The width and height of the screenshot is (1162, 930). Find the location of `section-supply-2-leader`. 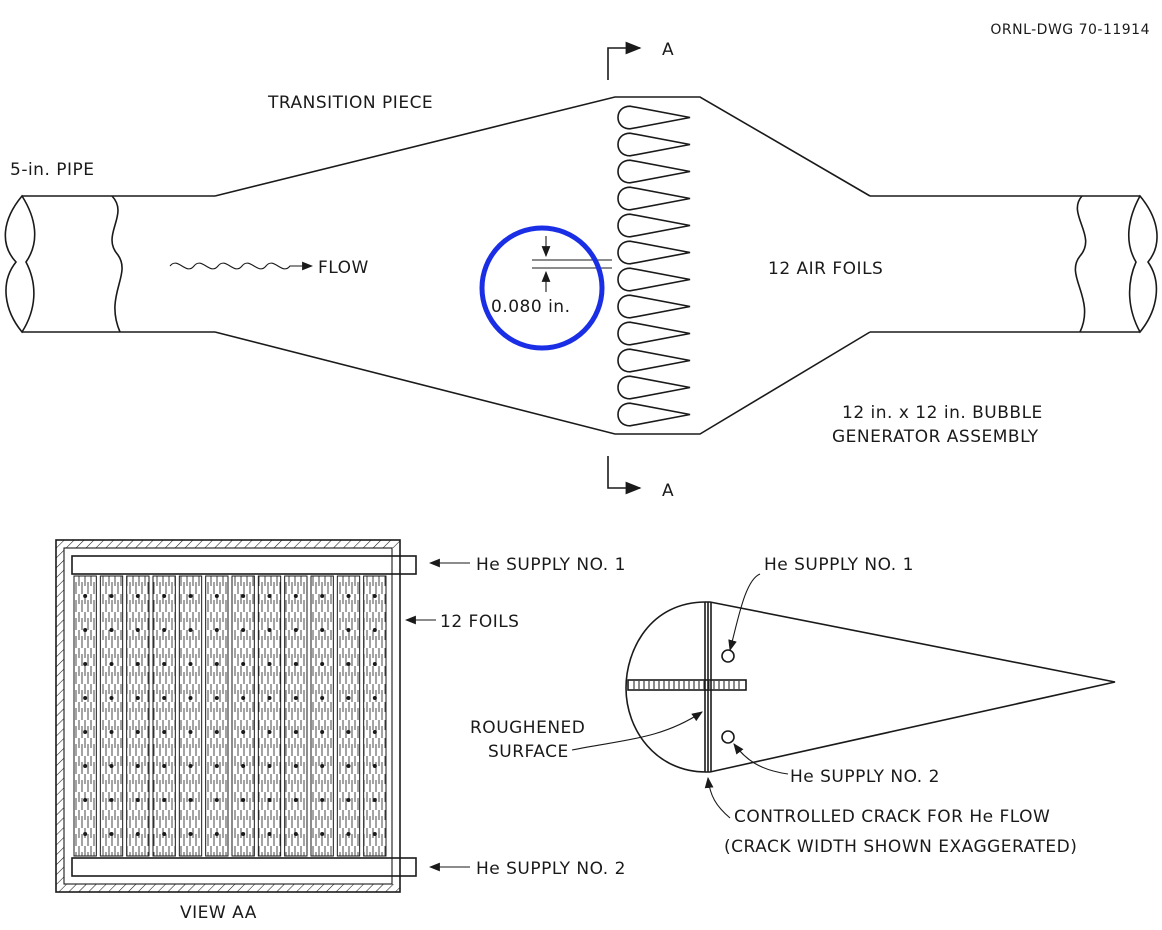

section-supply-2-leader is located at coordinates (761, 759).